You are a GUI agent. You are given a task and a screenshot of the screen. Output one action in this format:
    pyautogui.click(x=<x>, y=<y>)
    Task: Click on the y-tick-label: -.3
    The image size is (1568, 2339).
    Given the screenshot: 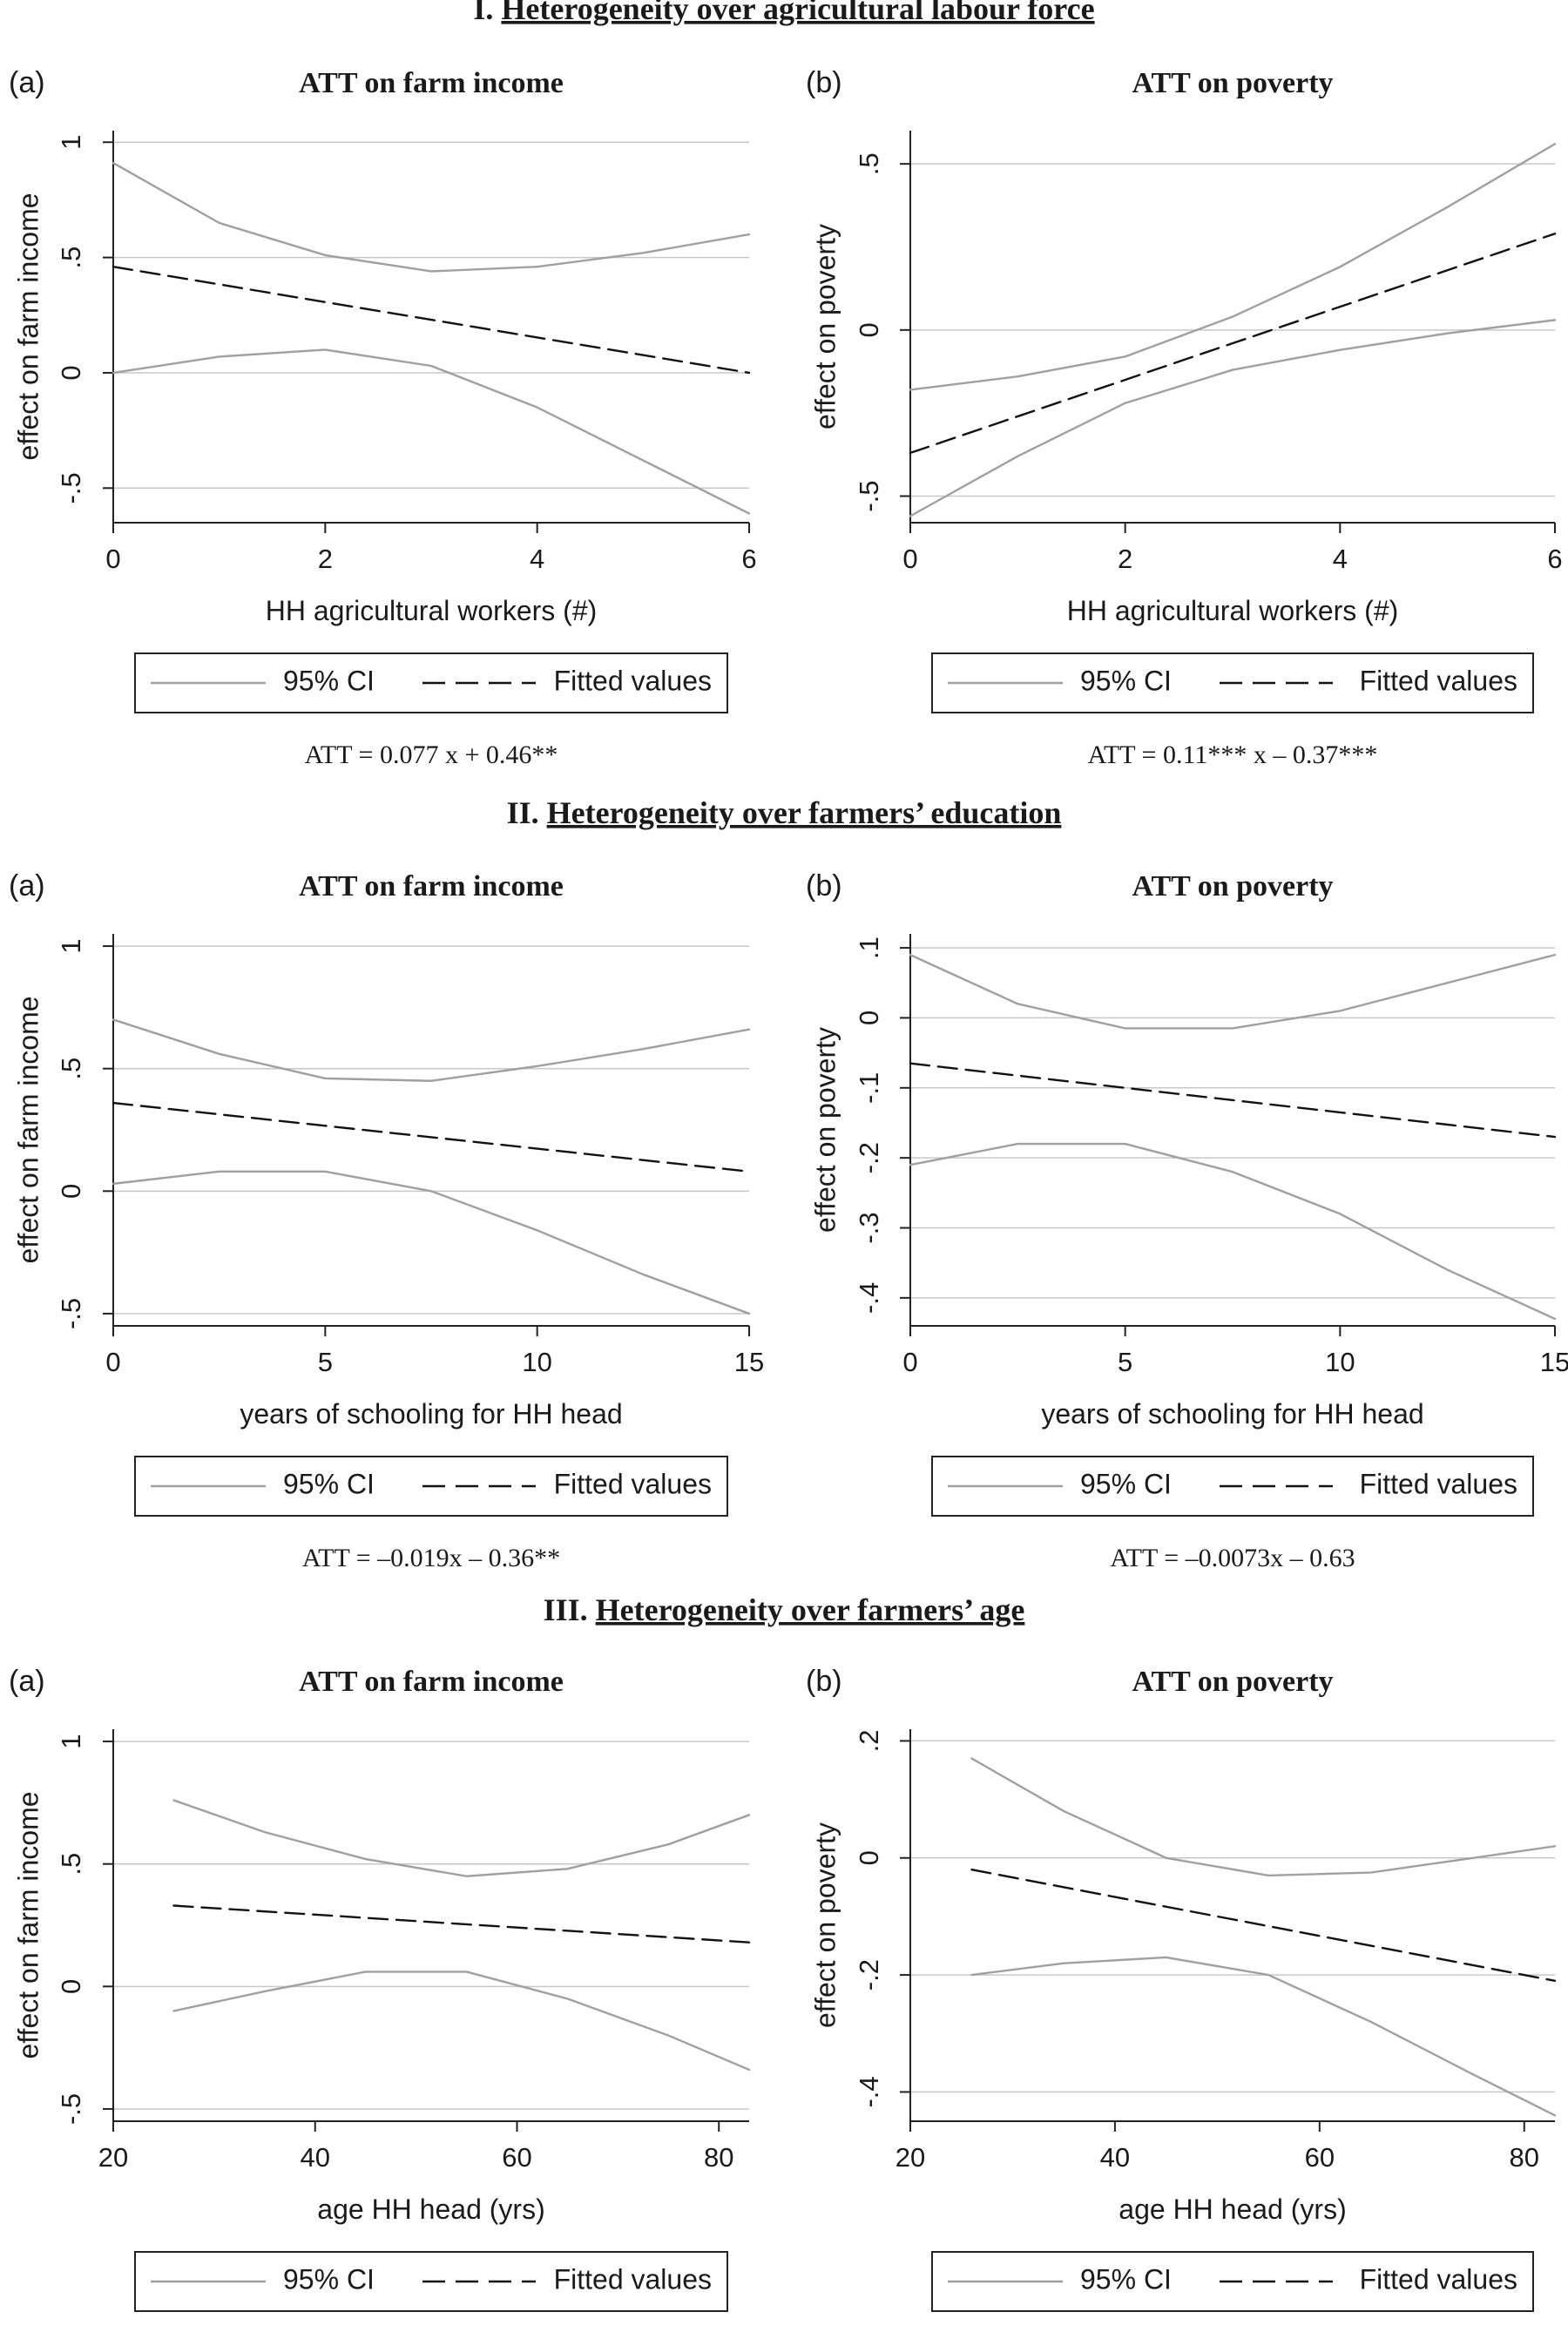 What is the action you would take?
    pyautogui.click(x=869, y=1227)
    